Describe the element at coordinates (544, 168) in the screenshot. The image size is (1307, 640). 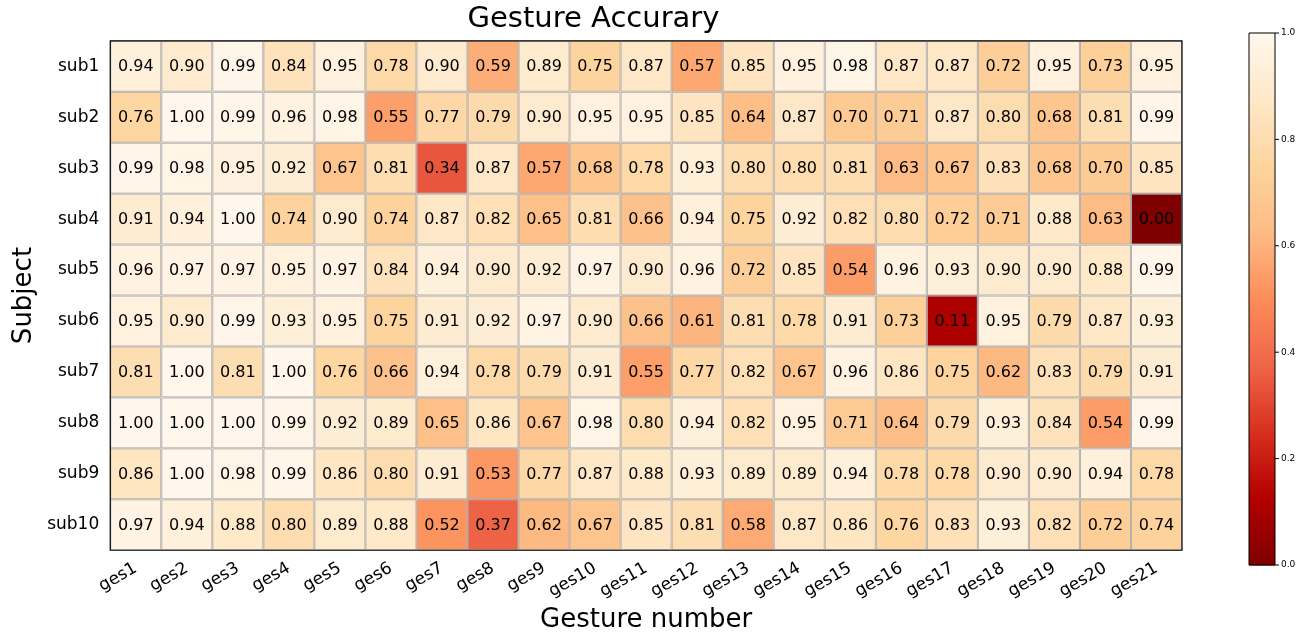
I see `data-label: 0.57` at that location.